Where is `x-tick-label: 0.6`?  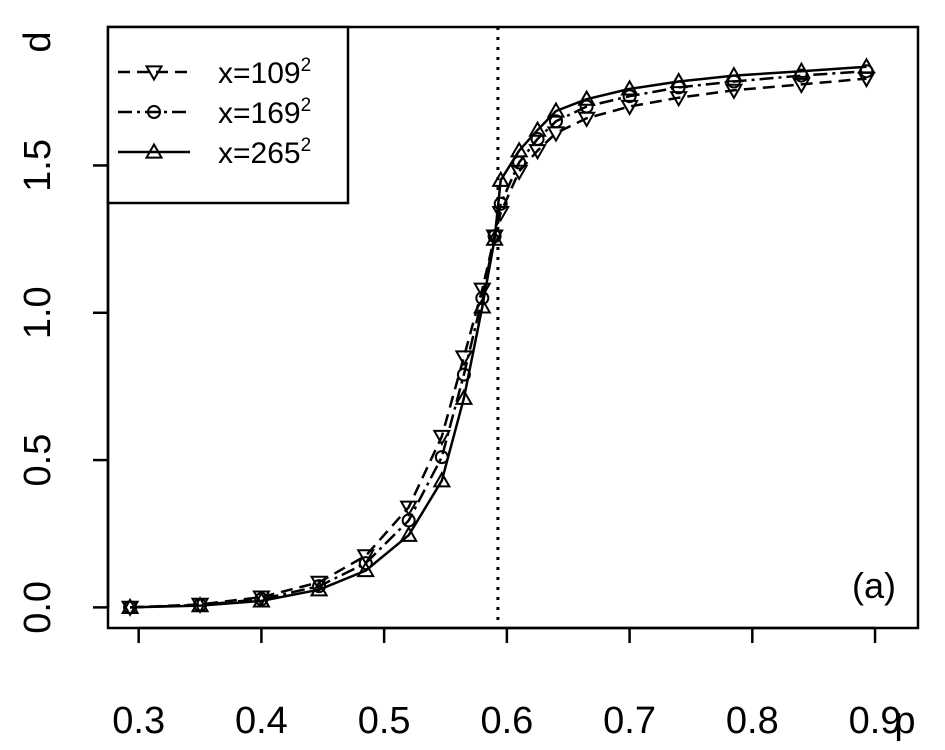 x-tick-label: 0.6 is located at coordinates (506, 721).